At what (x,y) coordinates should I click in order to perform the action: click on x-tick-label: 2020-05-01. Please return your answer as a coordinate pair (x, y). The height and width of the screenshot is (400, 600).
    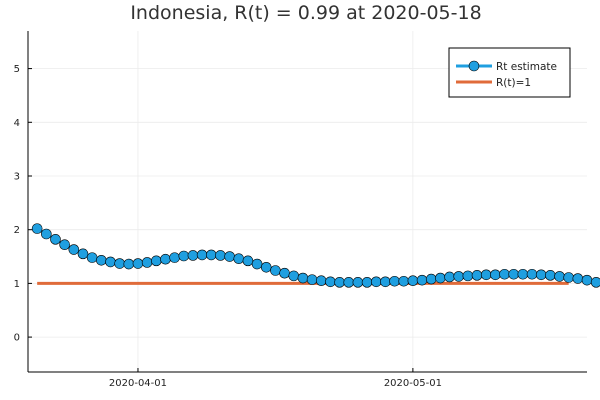
    Looking at the image, I should click on (413, 383).